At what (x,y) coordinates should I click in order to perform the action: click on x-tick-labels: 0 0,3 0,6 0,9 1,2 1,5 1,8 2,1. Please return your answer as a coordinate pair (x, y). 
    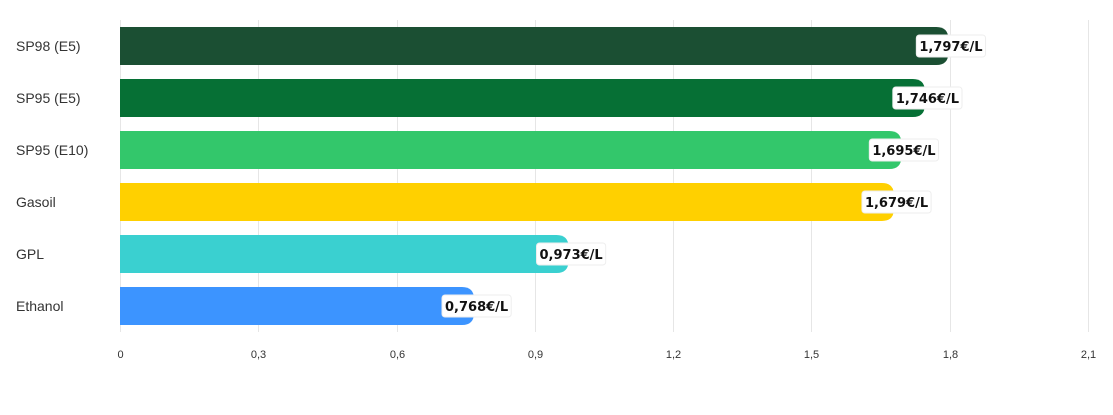
    Looking at the image, I should click on (606, 355).